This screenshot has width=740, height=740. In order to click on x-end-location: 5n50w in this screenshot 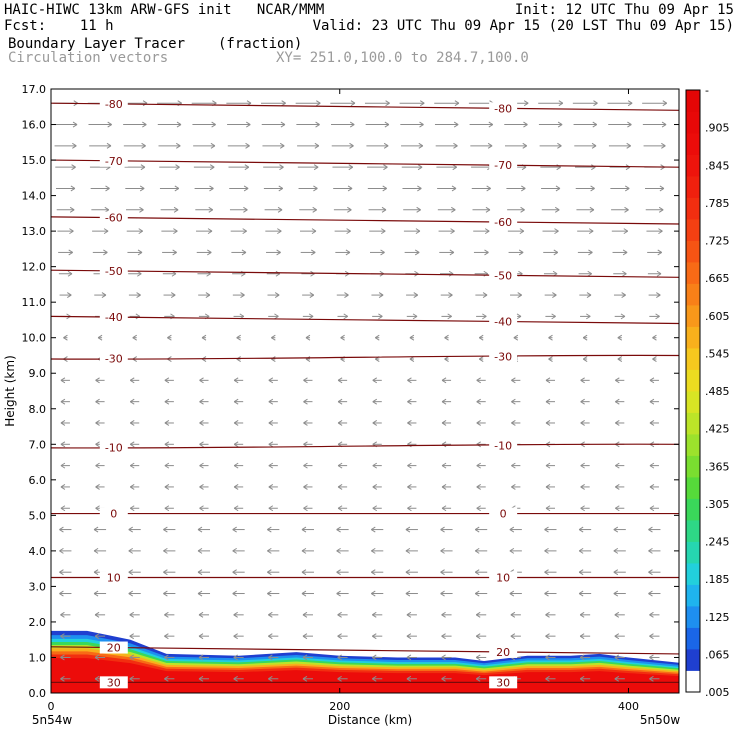, I will do `click(660, 720)`.